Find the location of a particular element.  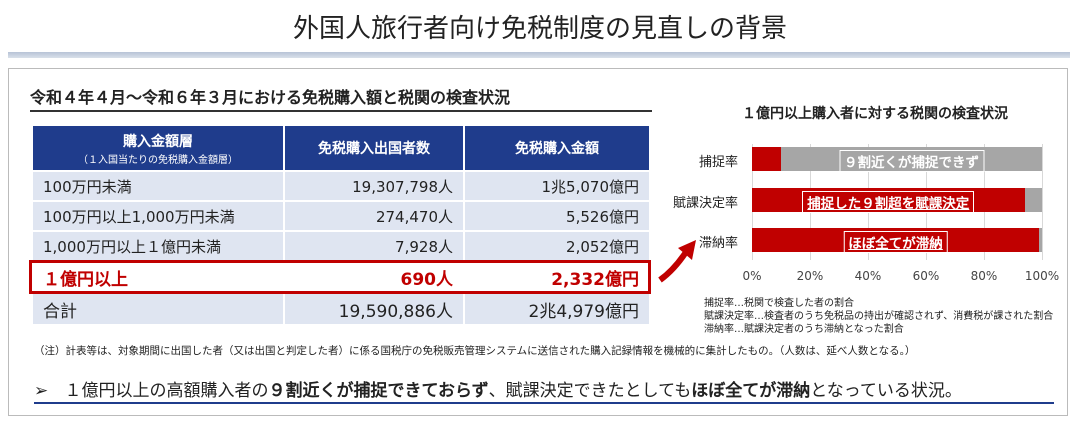

cell-count: 7,928人 is located at coordinates (374, 246).